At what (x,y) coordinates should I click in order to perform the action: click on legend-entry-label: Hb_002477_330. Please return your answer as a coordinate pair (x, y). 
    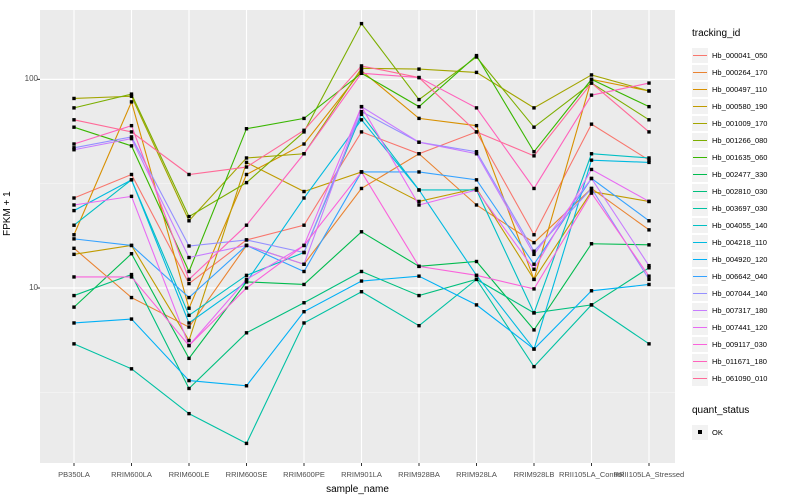
    Looking at the image, I should click on (740, 174).